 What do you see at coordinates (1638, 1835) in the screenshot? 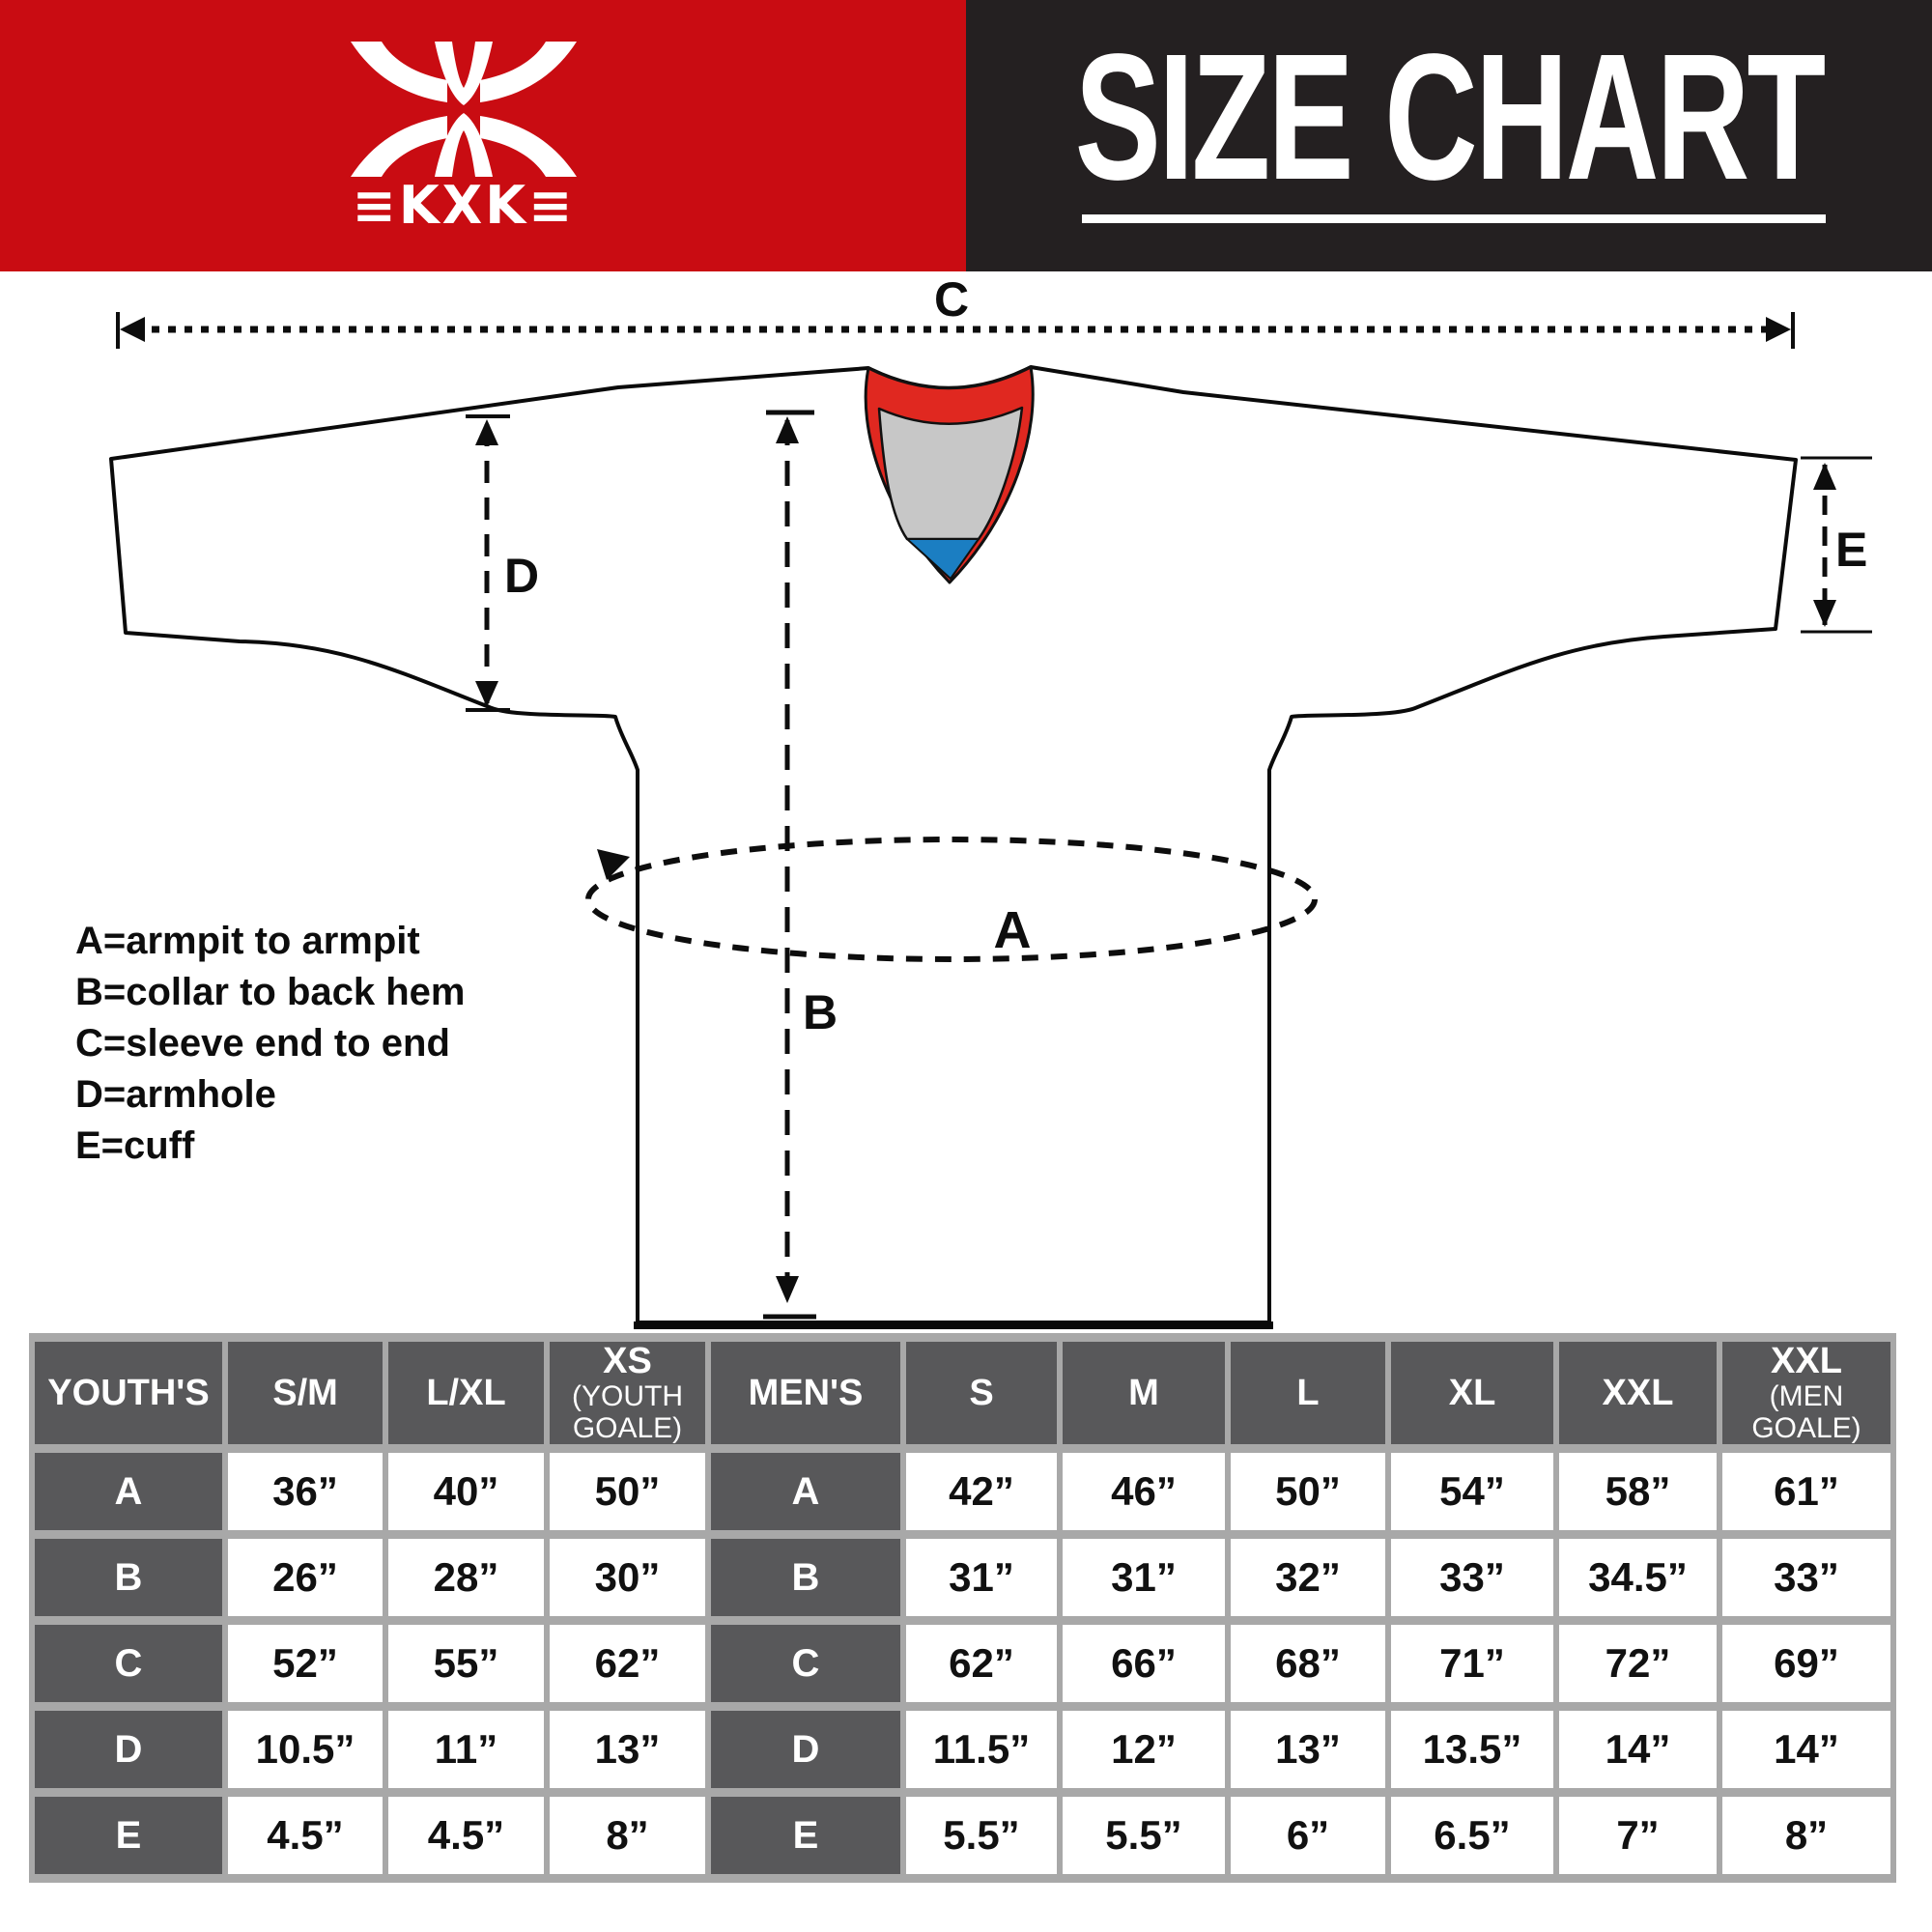
I see `cell-value: 7”` at bounding box center [1638, 1835].